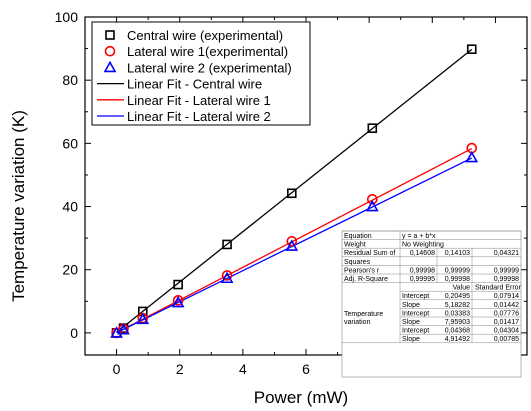 This screenshot has height=411, width=531. What do you see at coordinates (117, 369) in the screenshot?
I see `x-tick-label: 0` at bounding box center [117, 369].